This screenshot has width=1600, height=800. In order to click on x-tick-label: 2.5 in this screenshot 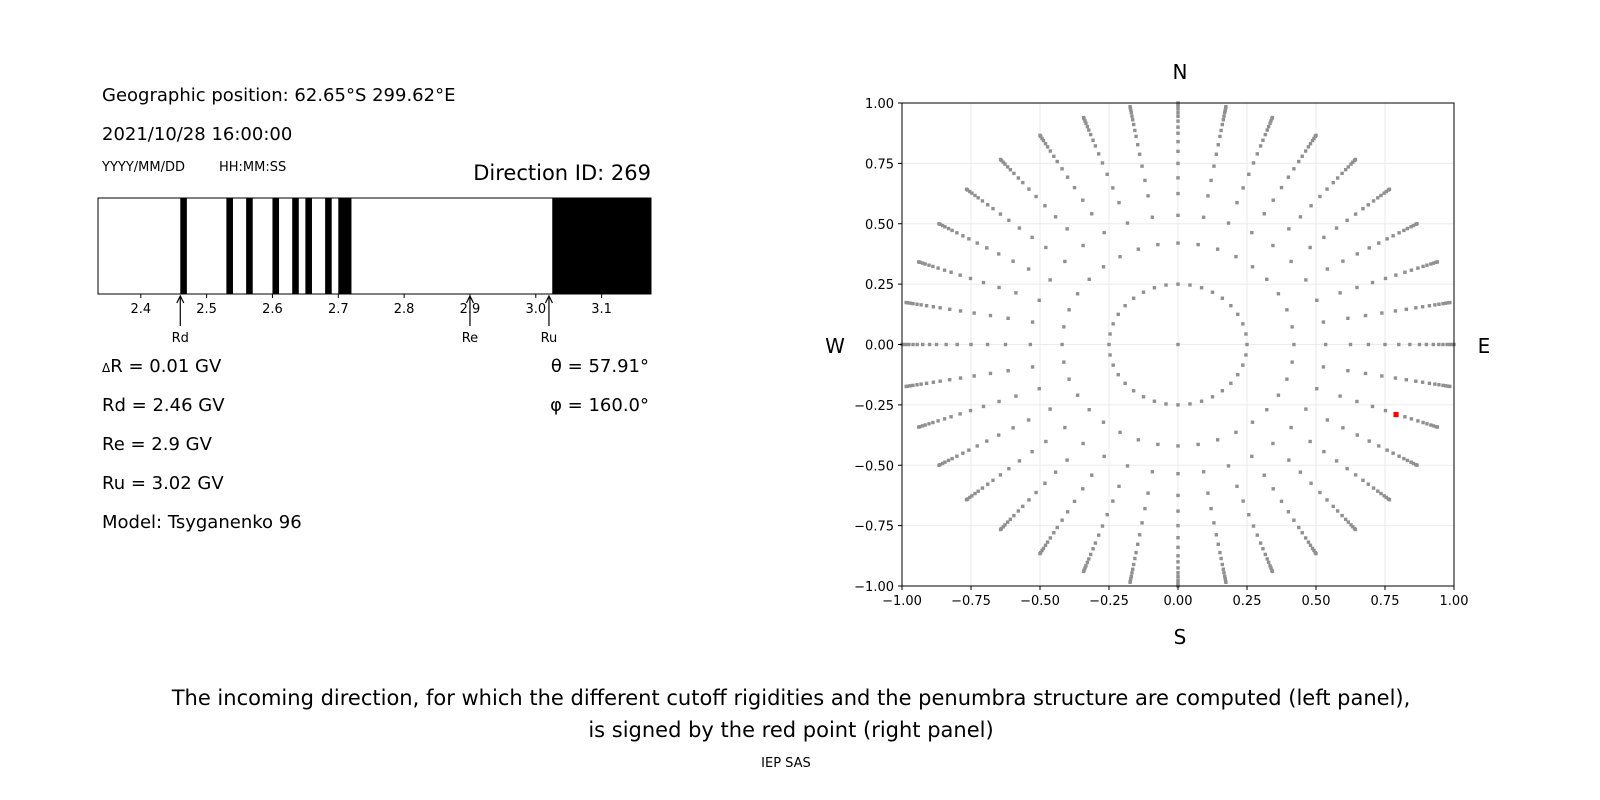, I will do `click(206, 309)`.